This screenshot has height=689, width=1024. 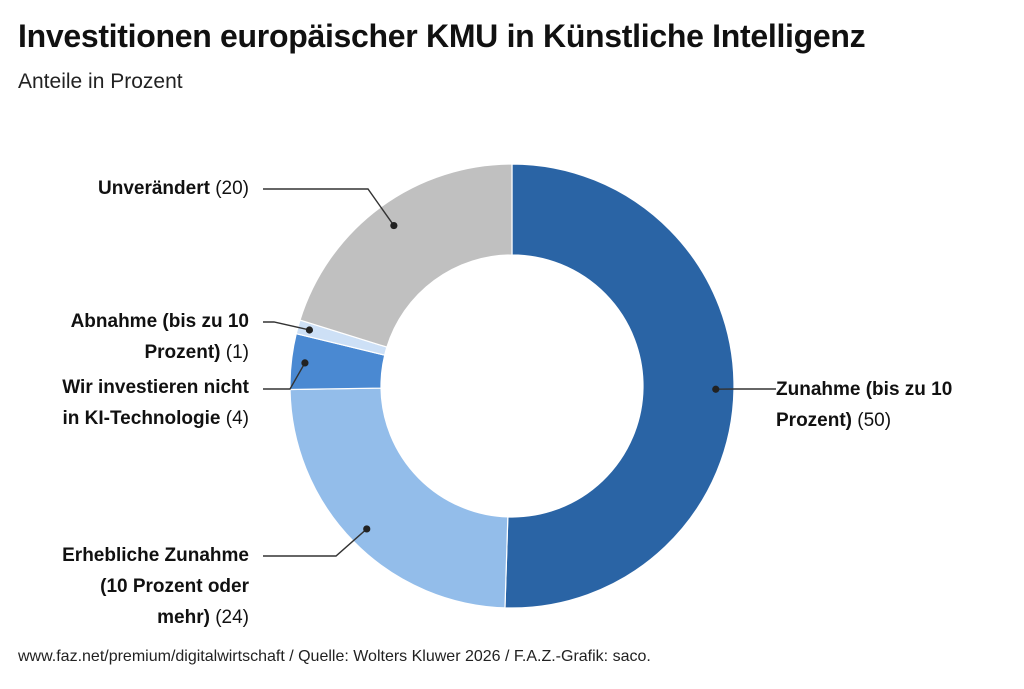 I want to click on slice-label-line: Zunahme (bis zu 10, so click(x=896, y=389).